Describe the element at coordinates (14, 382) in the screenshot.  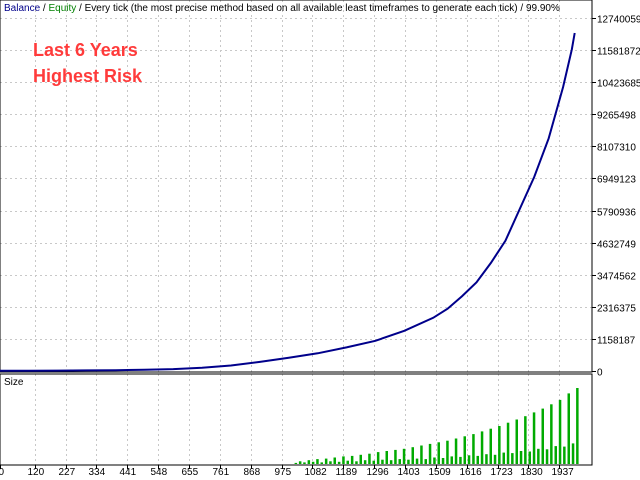
I see `size-panel-label: Size` at that location.